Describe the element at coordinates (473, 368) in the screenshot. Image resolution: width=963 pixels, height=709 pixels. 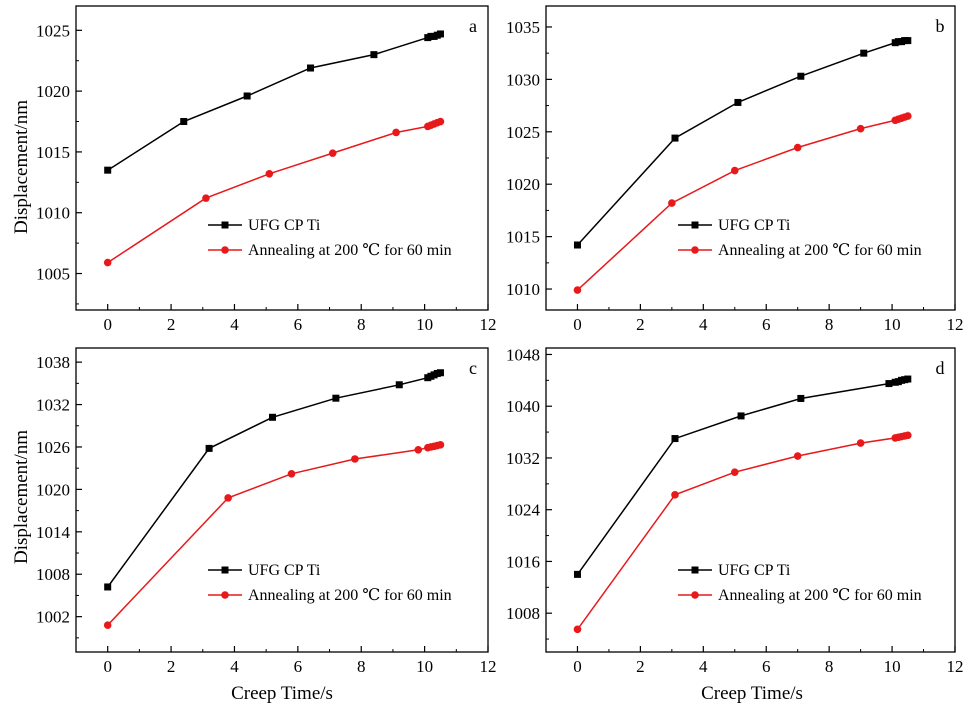
I see `panel-label: c` at that location.